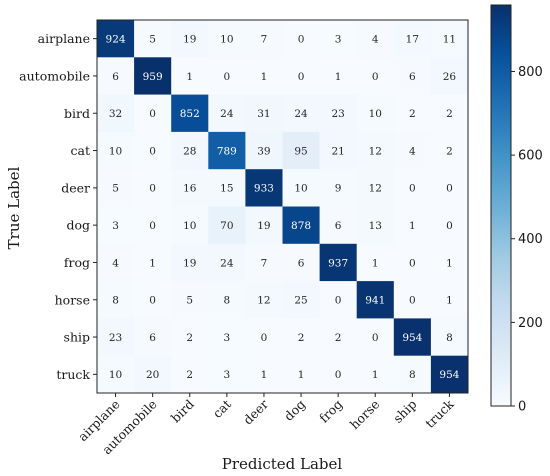 Image resolution: width=550 pixels, height=476 pixels. What do you see at coordinates (338, 189) in the screenshot?
I see `cell-value-label: 9` at bounding box center [338, 189].